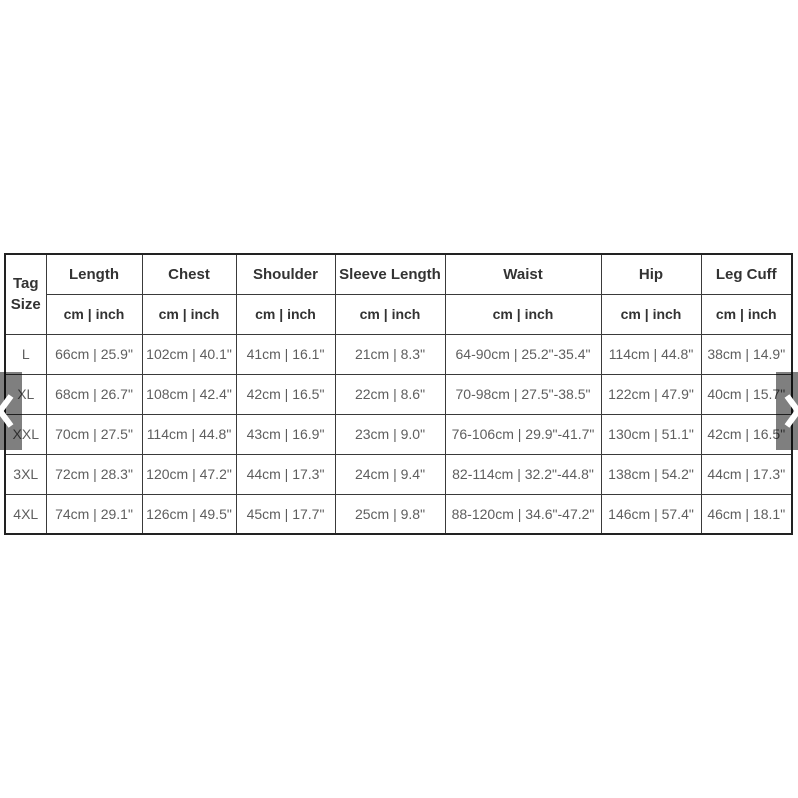 This screenshot has width=798, height=798. I want to click on length-value: 72cm | 28.3", so click(94, 474).